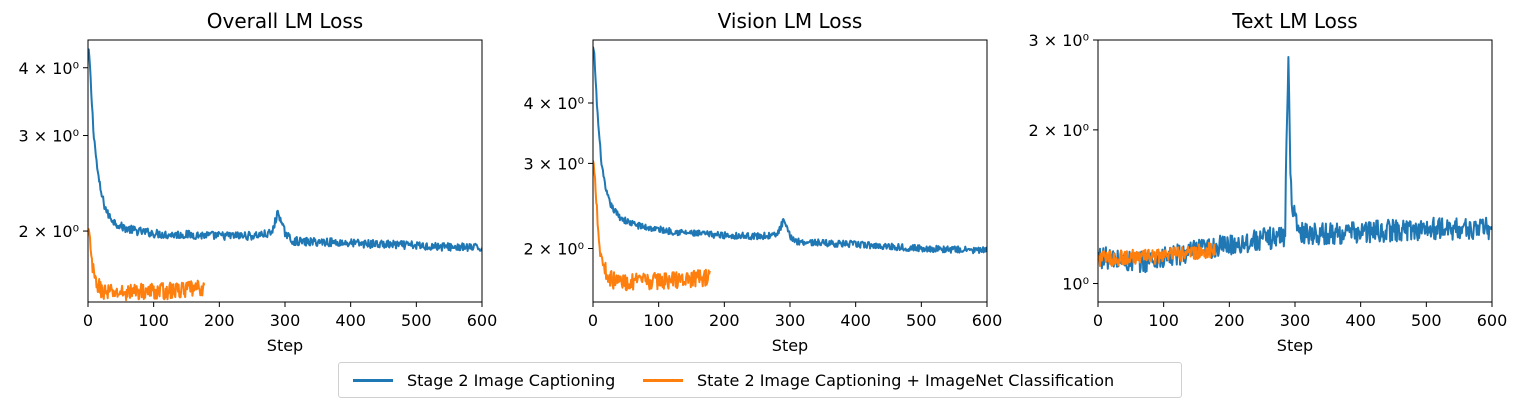 The height and width of the screenshot is (410, 1522). I want to click on legend-swatch-stage2, so click(373, 380).